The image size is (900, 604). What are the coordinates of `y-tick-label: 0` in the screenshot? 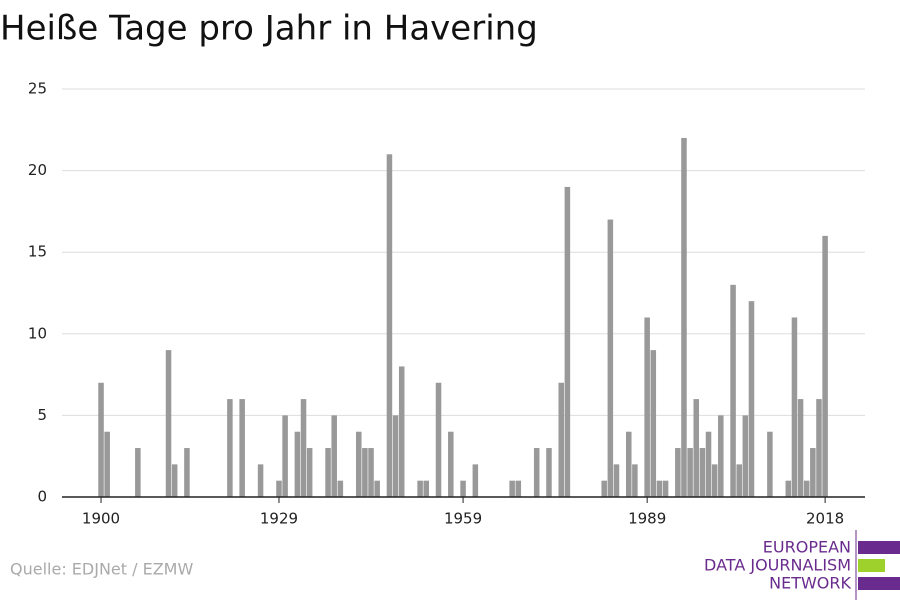 It's located at (42, 497).